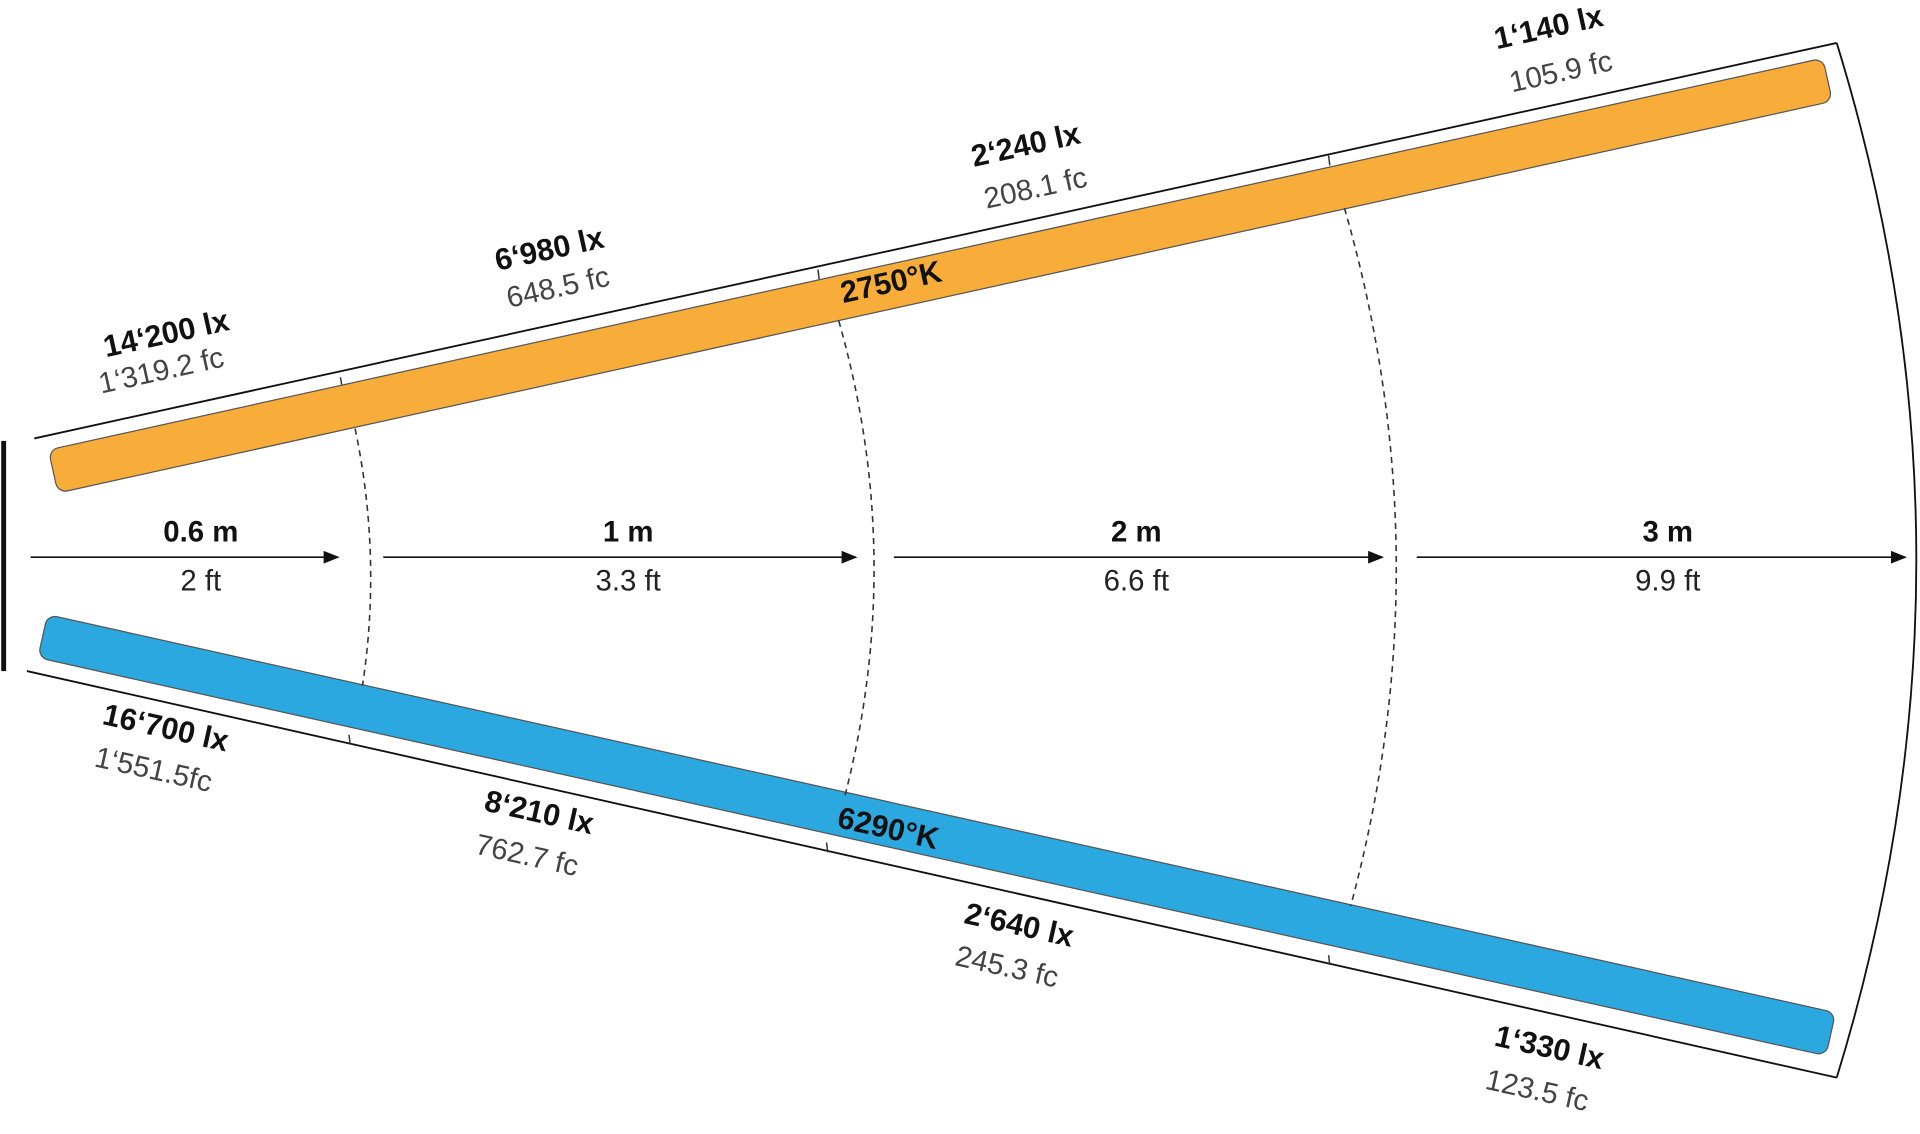 This screenshot has width=1920, height=1134. What do you see at coordinates (526, 855) in the screenshot?
I see `fc-reading: 762.7 fc` at bounding box center [526, 855].